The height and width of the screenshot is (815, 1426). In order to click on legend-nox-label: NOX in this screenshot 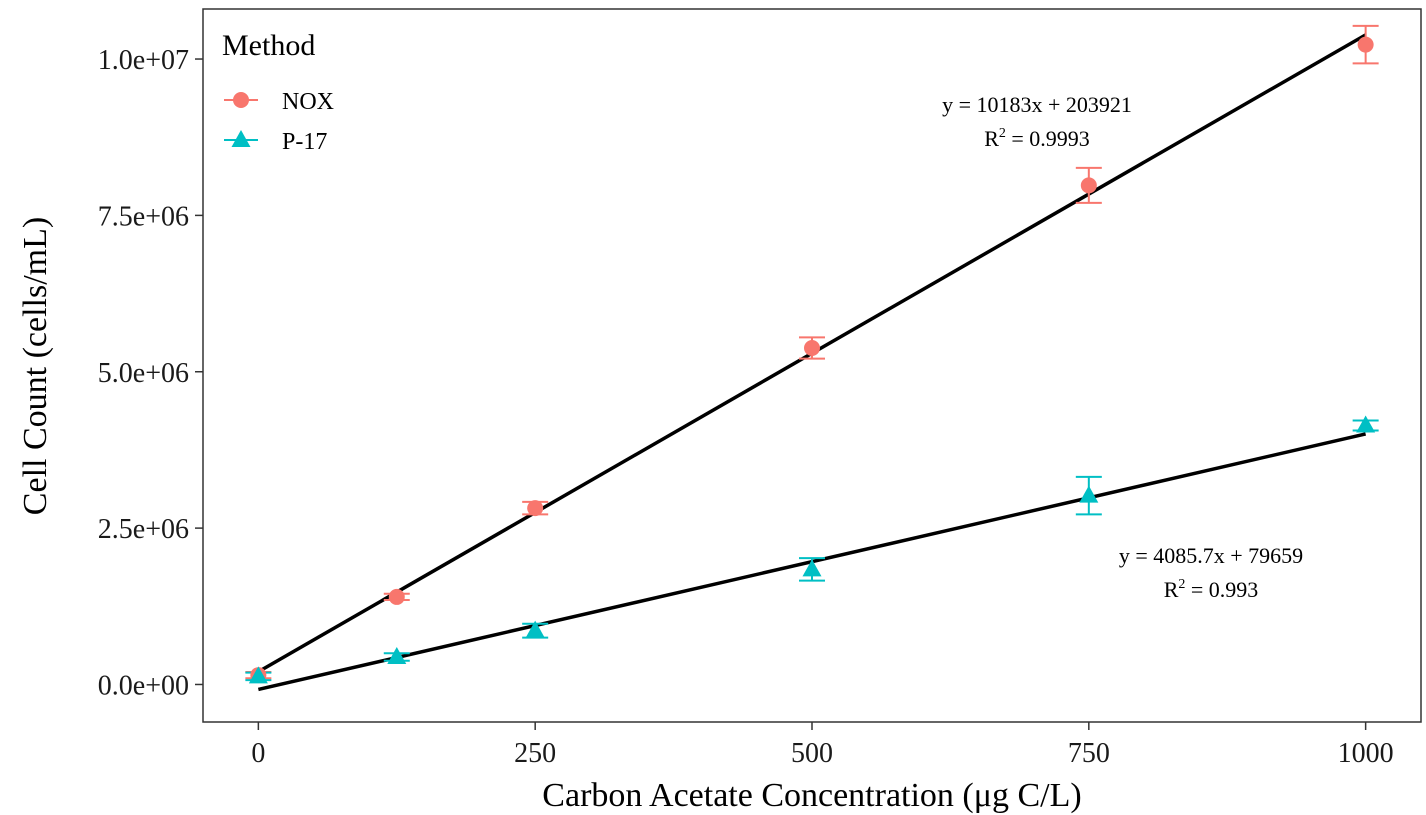, I will do `click(308, 102)`.